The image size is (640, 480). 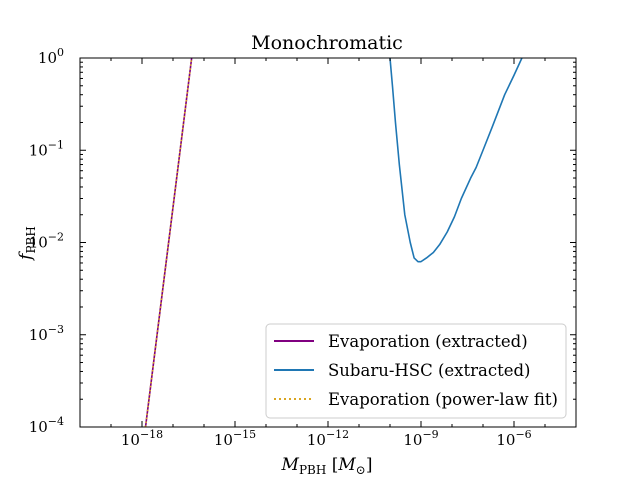 What do you see at coordinates (327, 466) in the screenshot?
I see `x-axis-label: MPBH [M⊙]` at bounding box center [327, 466].